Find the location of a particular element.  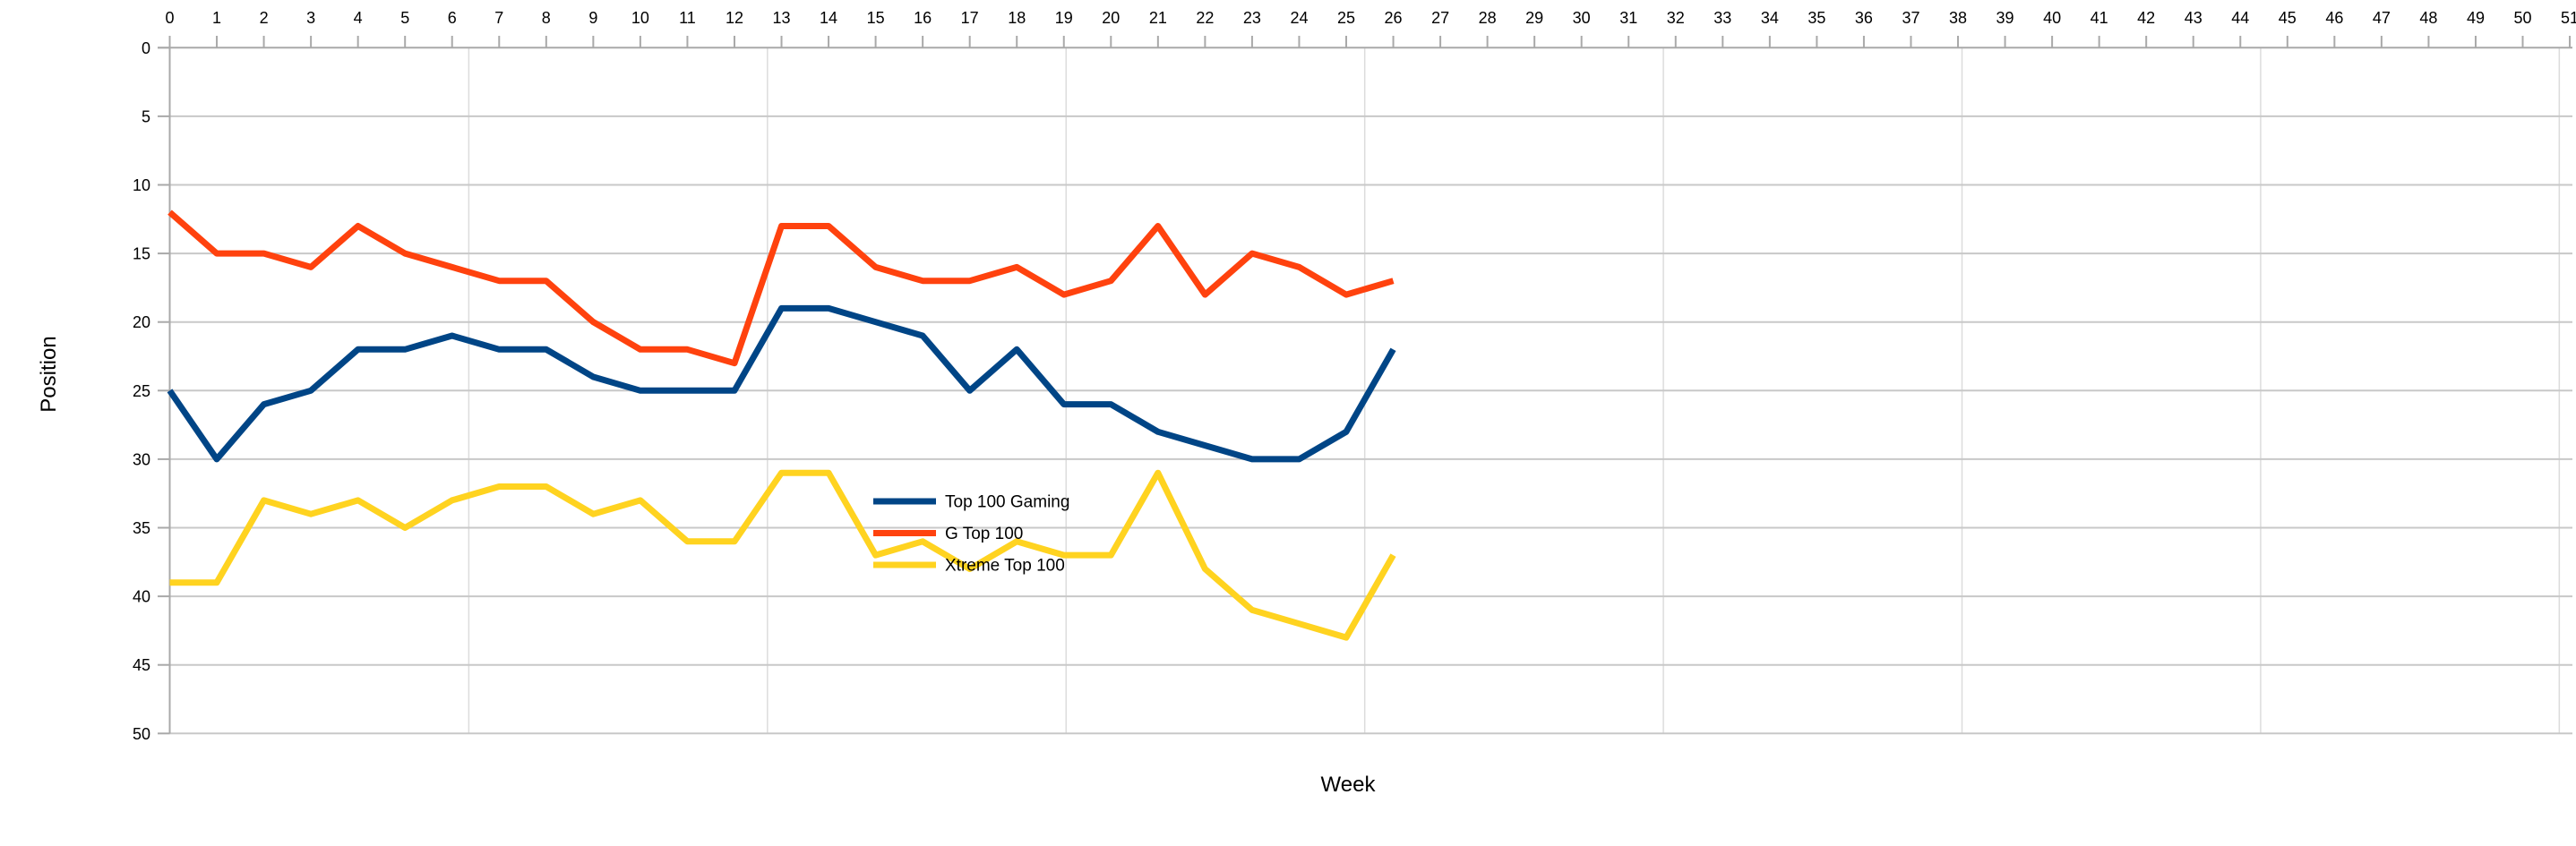

x-tick-label: 23 is located at coordinates (1252, 18).